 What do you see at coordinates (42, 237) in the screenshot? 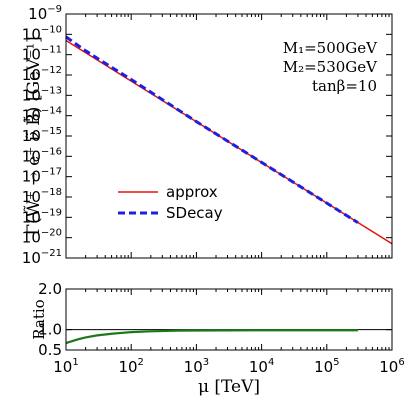
I see `y-tick-label: 10−20` at bounding box center [42, 237].